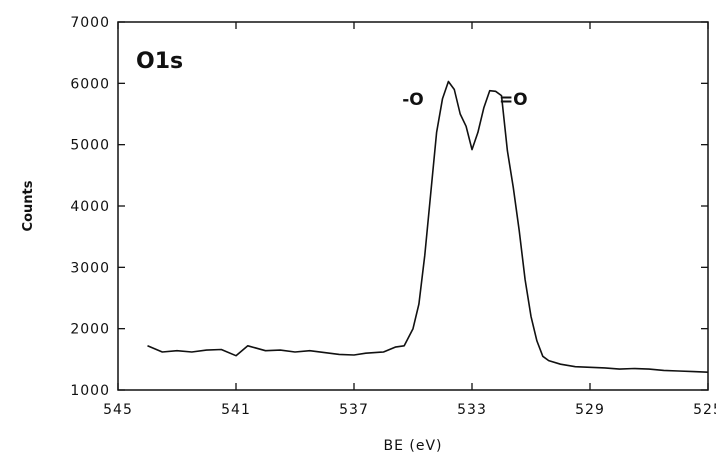 This screenshot has width=716, height=466. I want to click on peak-annotation: =O, so click(513, 100).